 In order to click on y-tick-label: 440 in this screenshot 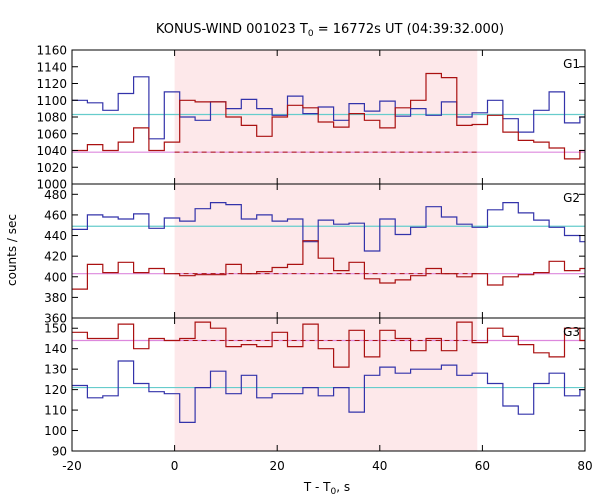, I will do `click(55, 236)`.